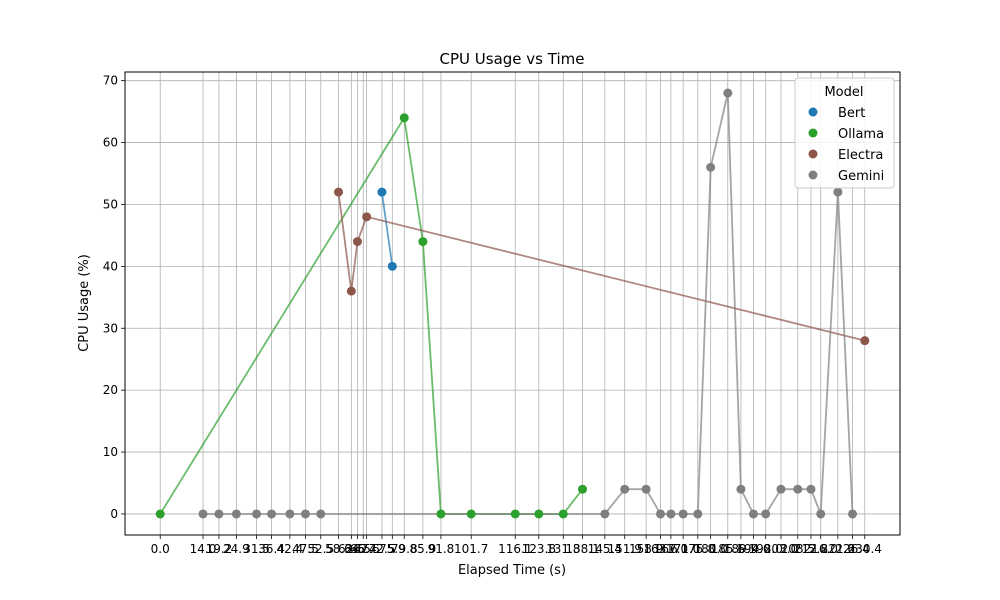 This screenshot has height=600, width=1000. What do you see at coordinates (290, 549) in the screenshot?
I see `x-tick-label: 42.4` at bounding box center [290, 549].